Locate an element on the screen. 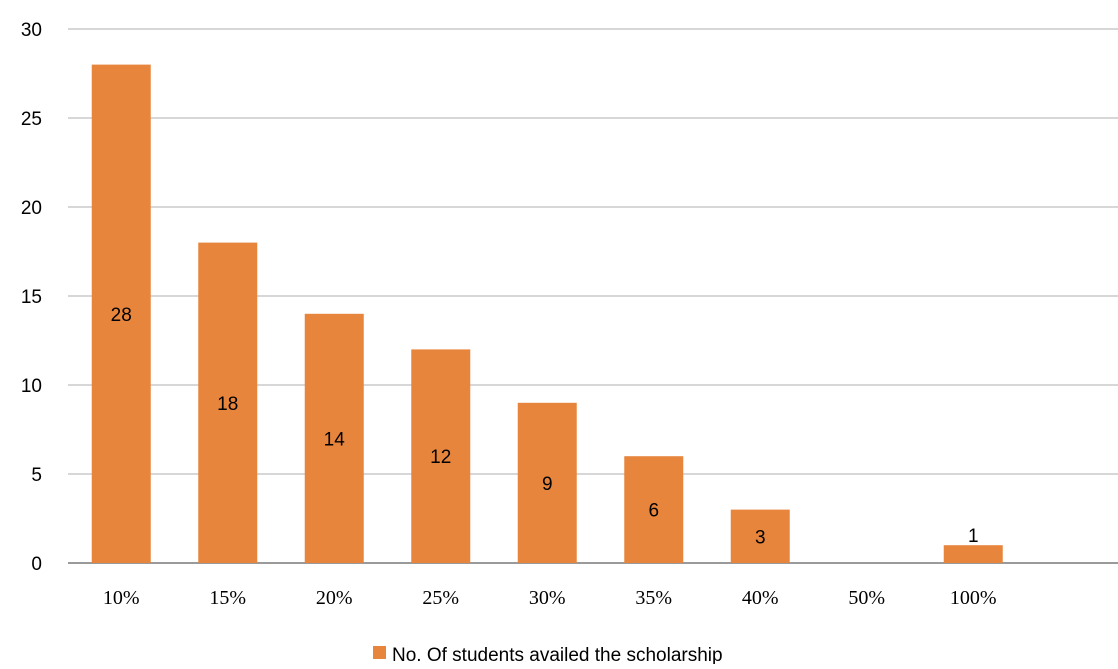  x-tick-label: 10% is located at coordinates (121, 598).